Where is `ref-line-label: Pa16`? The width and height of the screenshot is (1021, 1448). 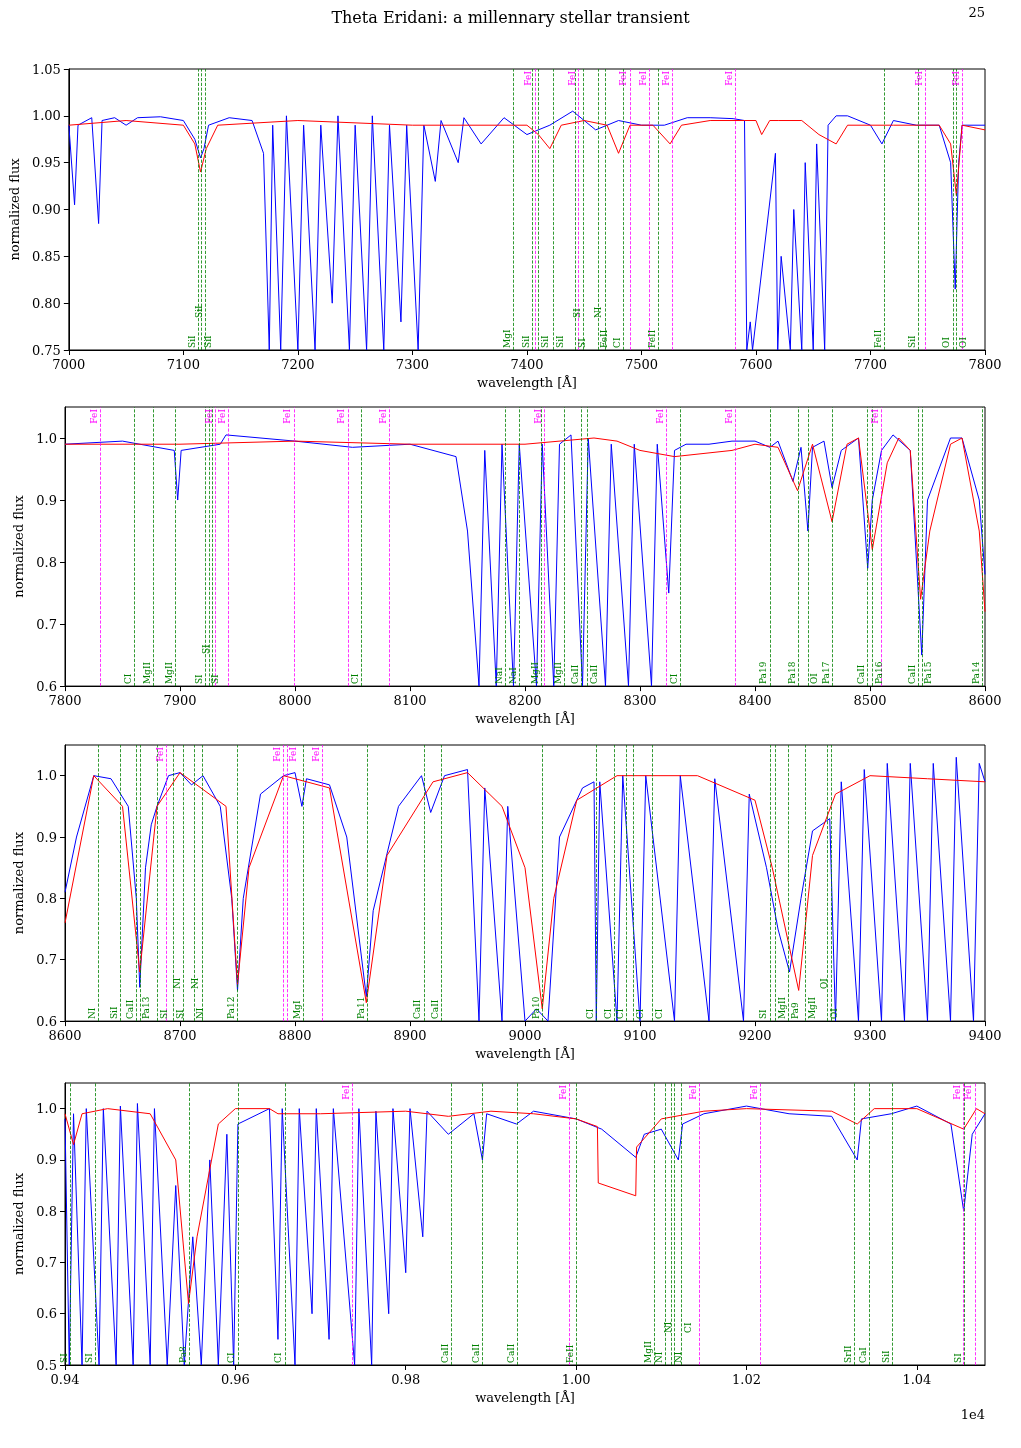 ref-line-label: Pa16 is located at coordinates (878, 673).